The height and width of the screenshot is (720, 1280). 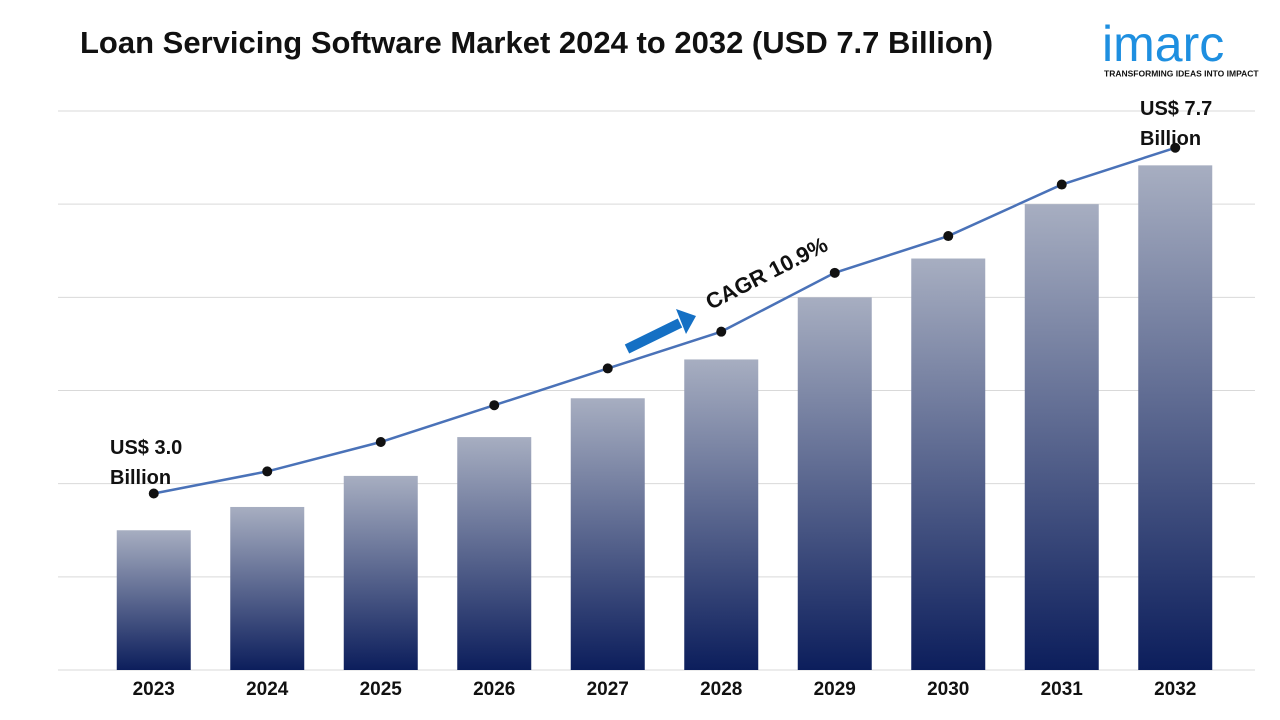 What do you see at coordinates (146, 448) in the screenshot?
I see `annotation: US$ 3.0` at bounding box center [146, 448].